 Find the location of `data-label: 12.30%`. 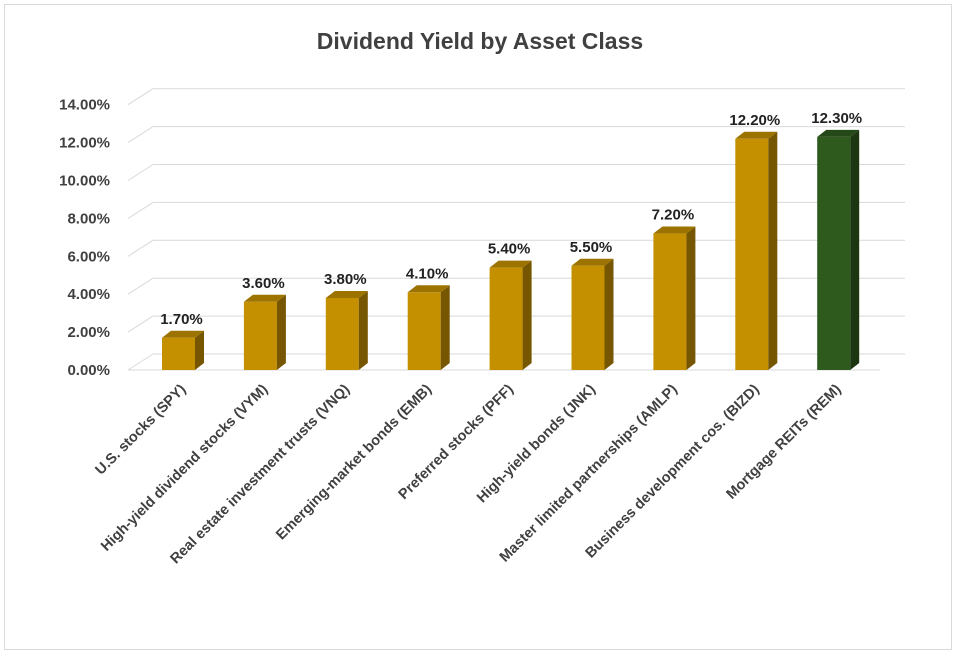

data-label: 12.30% is located at coordinates (836, 118).